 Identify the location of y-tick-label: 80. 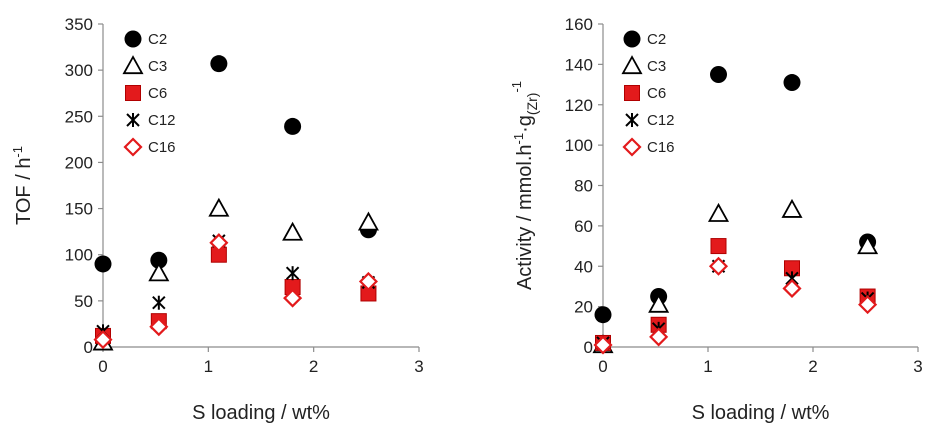
(583, 186).